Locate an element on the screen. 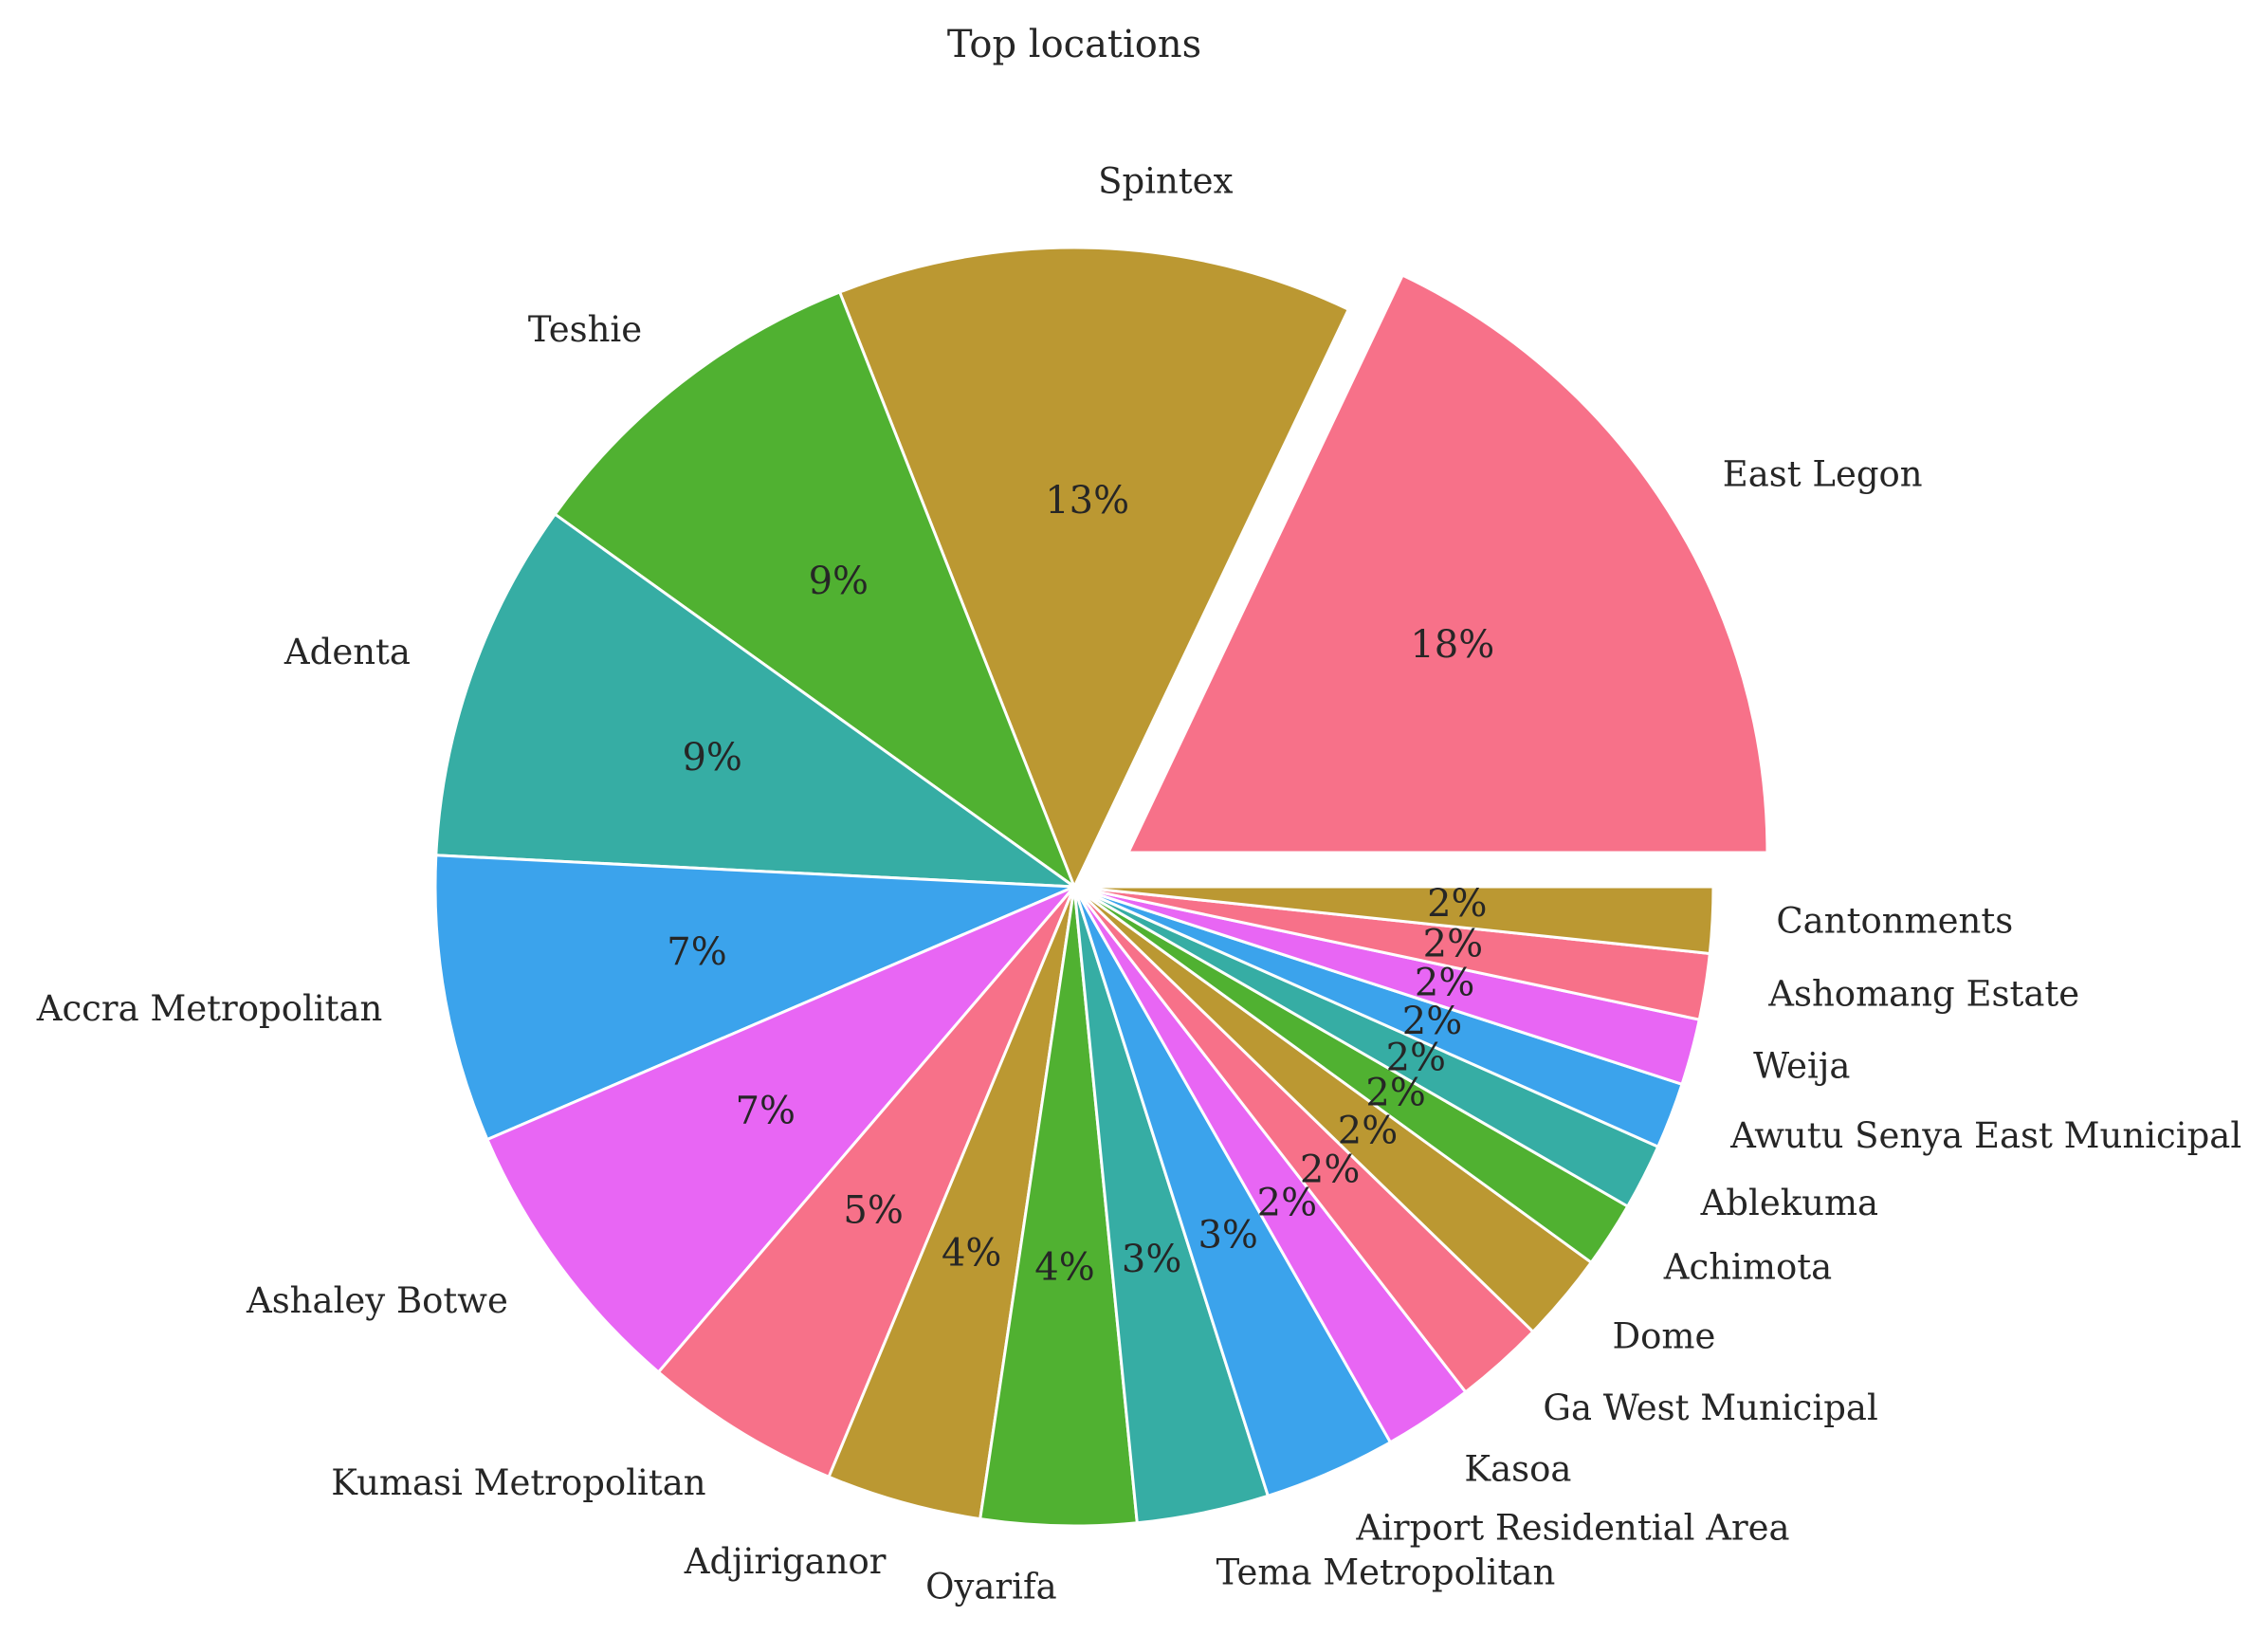  pie-slice-teshie is located at coordinates (816, 590).